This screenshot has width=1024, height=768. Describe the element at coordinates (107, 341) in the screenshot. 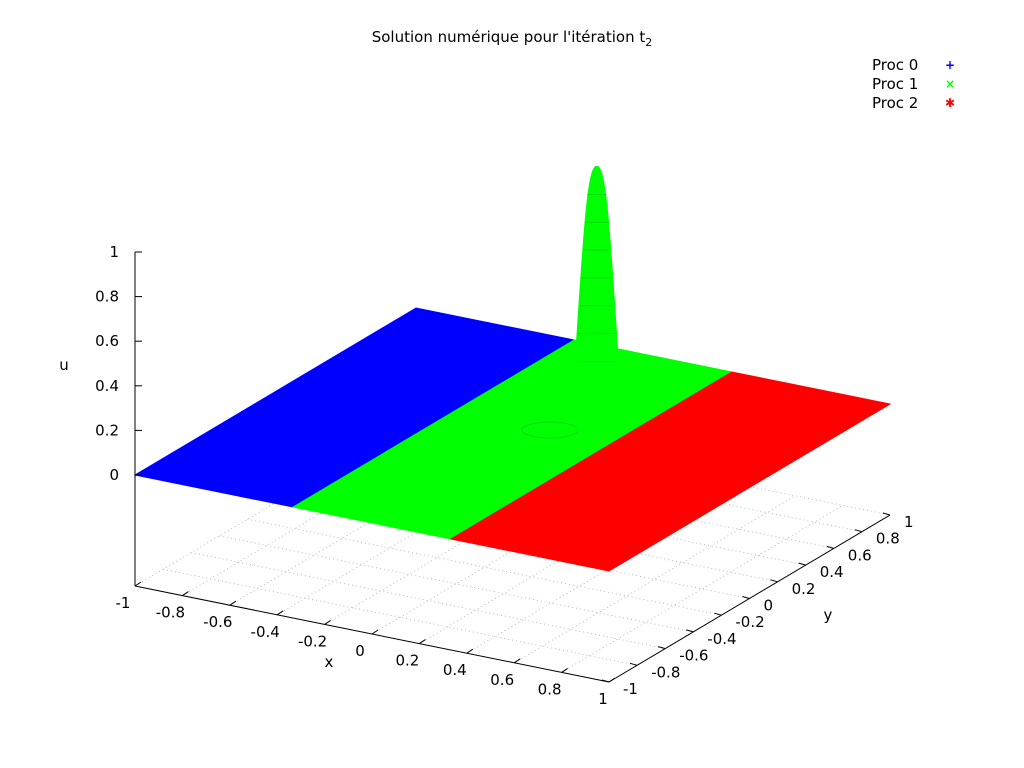

I see `z-tick-label: 0.6` at that location.